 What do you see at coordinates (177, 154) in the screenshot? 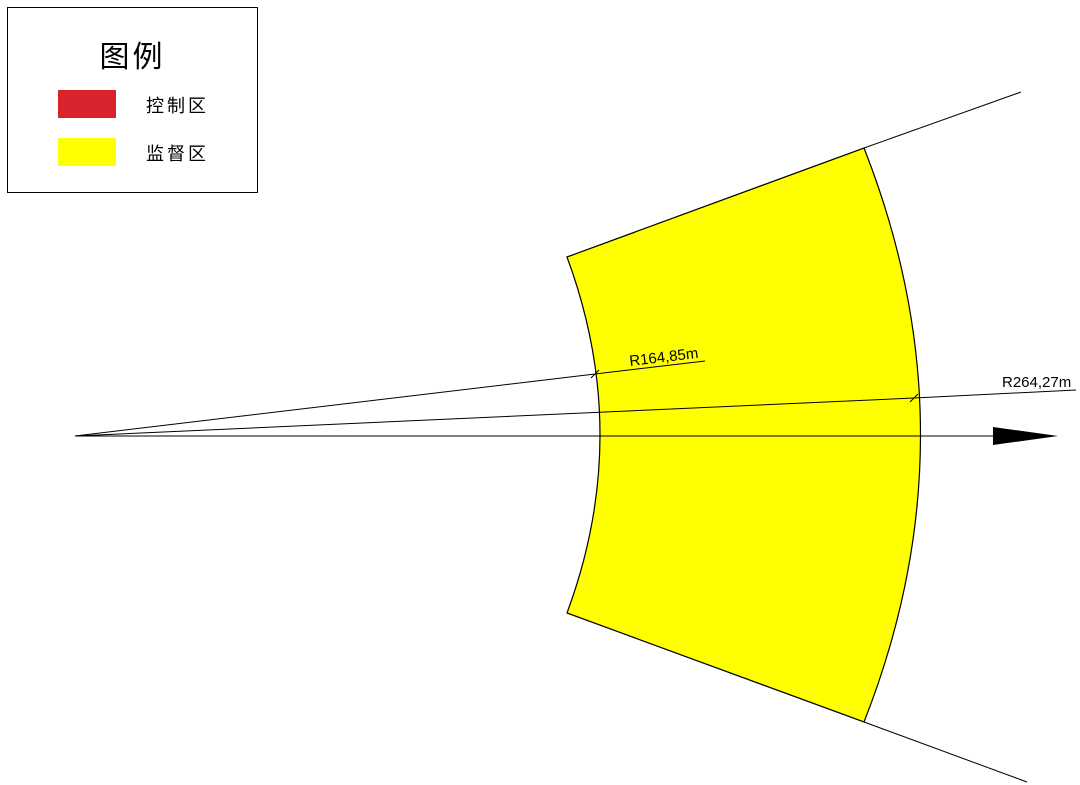
I see `legend-label-supervised-zone: 监督区` at bounding box center [177, 154].